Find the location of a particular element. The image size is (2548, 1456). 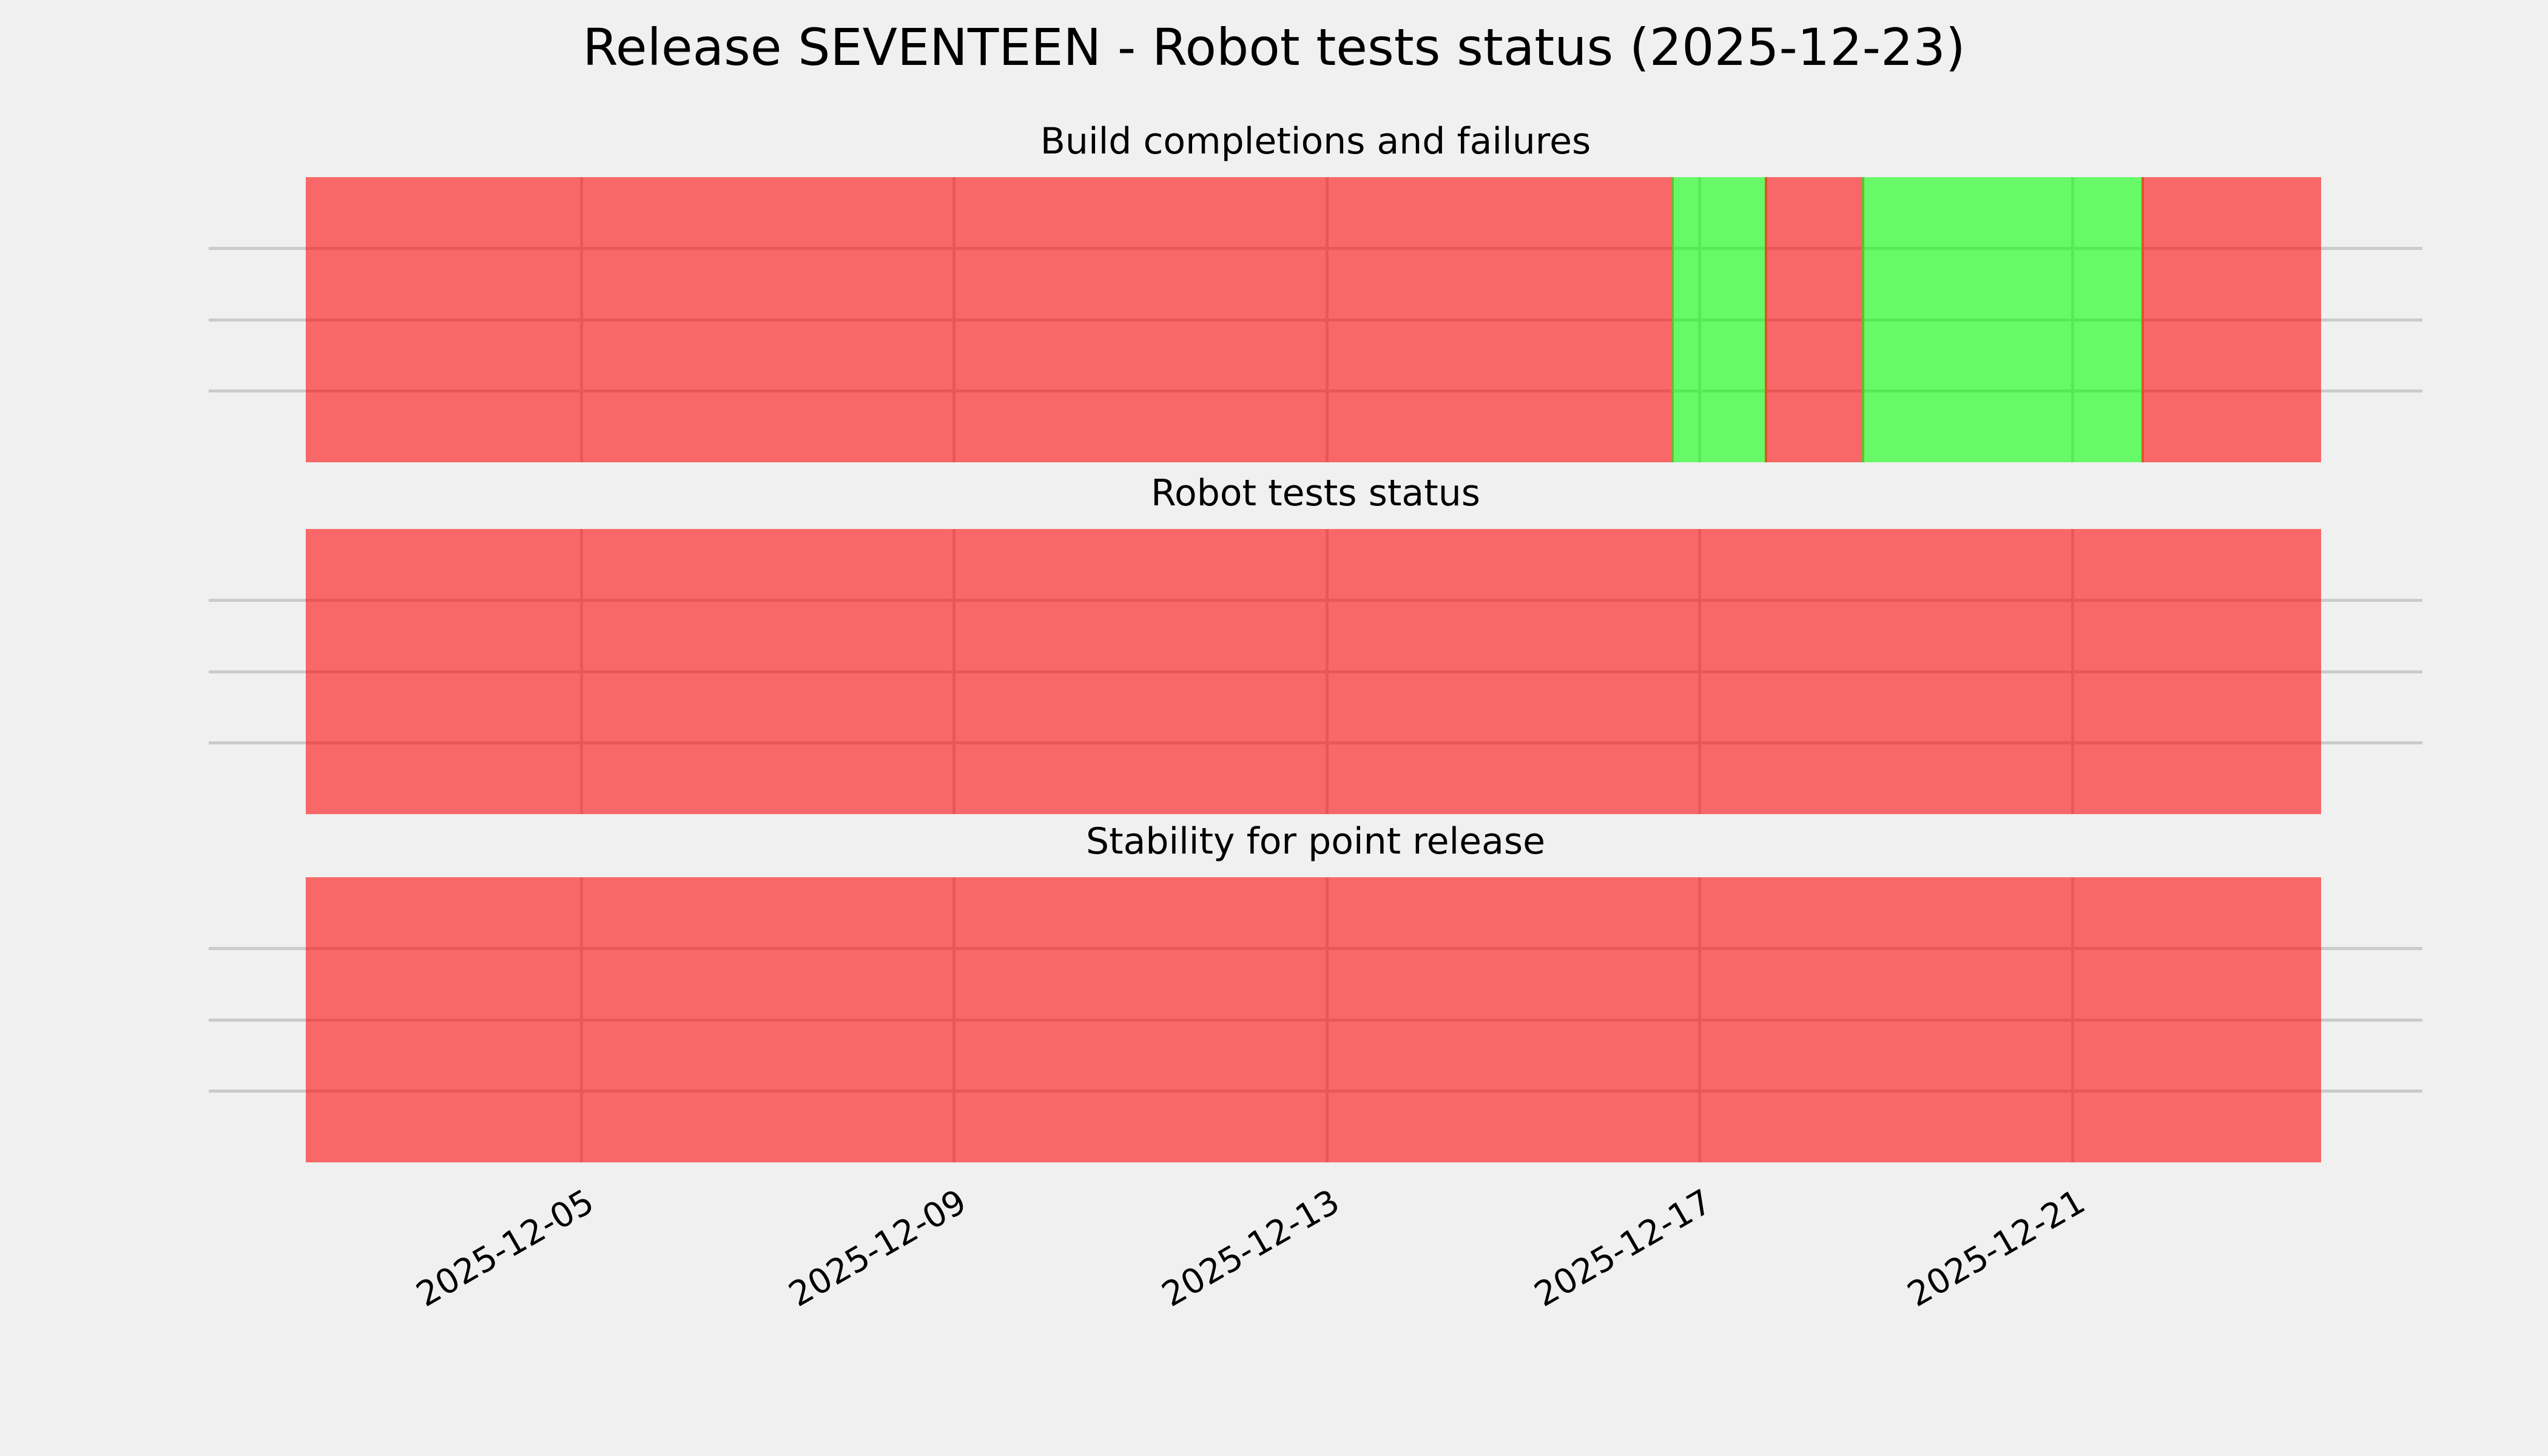

subplot-title: Build completions and failures is located at coordinates (1315, 141).